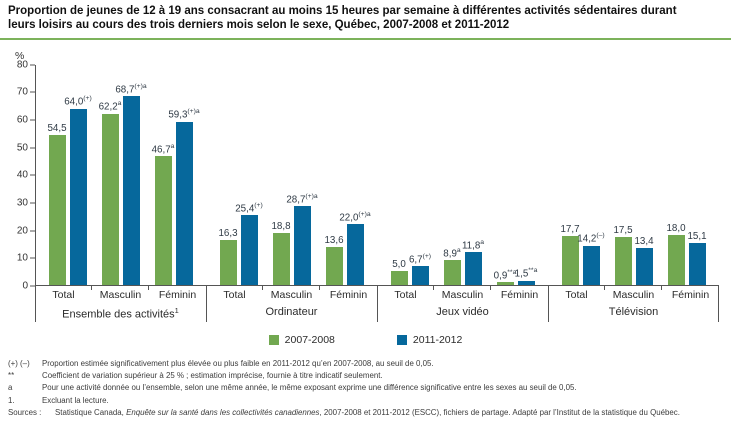 Image resolution: width=731 pixels, height=439 pixels. What do you see at coordinates (20, 55) in the screenshot?
I see `y-axis-unit-label: %` at bounding box center [20, 55].